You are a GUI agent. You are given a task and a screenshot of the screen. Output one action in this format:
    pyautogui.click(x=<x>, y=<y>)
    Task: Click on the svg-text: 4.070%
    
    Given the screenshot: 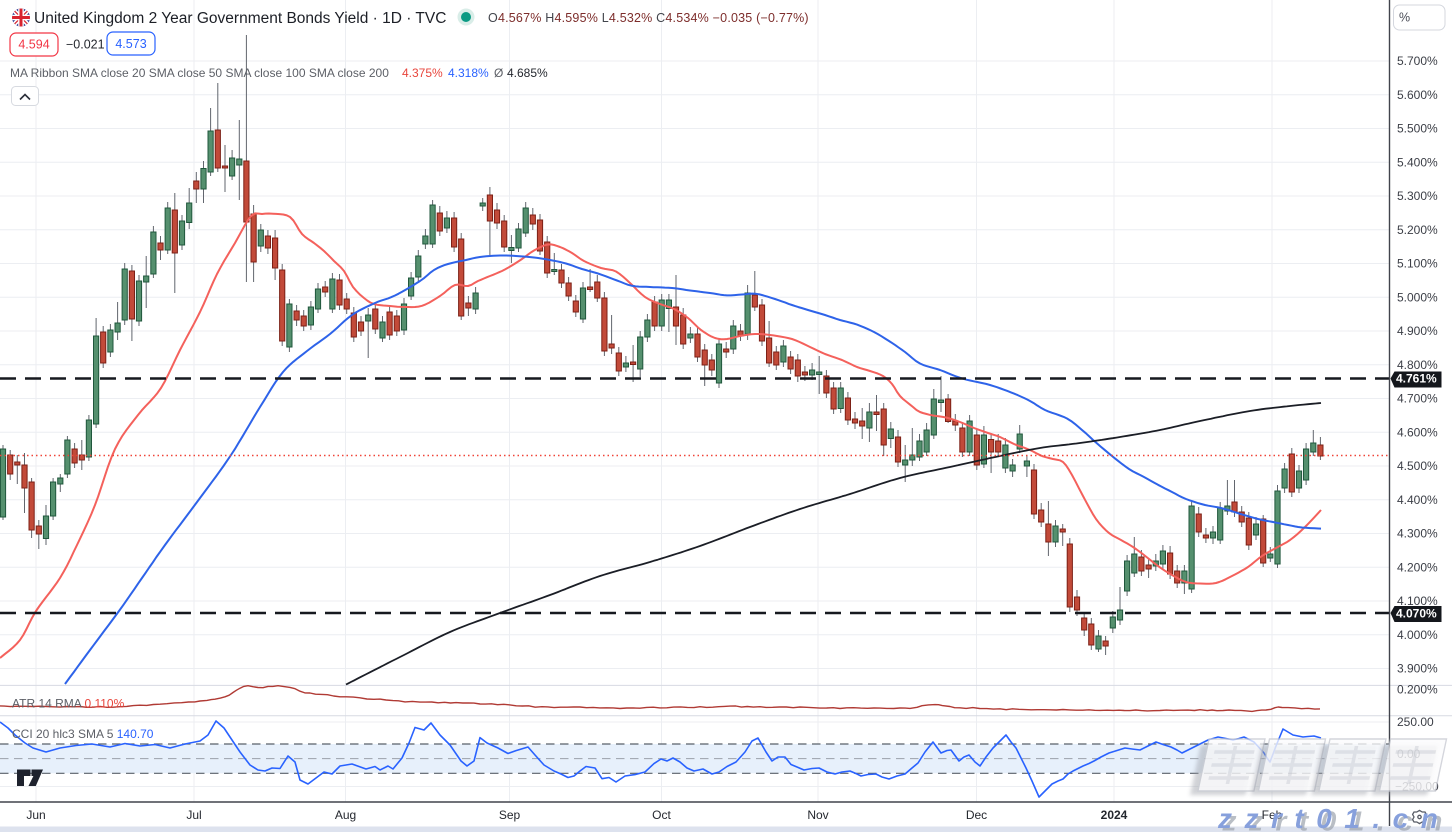 What is the action you would take?
    pyautogui.click(x=1416, y=614)
    